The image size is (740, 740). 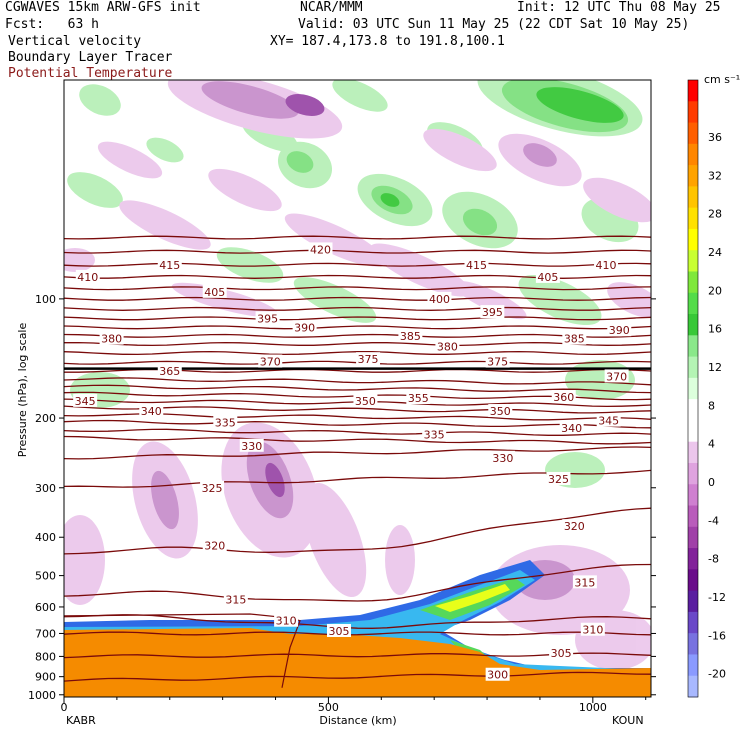 I want to click on theta-label: 370, so click(x=616, y=376).